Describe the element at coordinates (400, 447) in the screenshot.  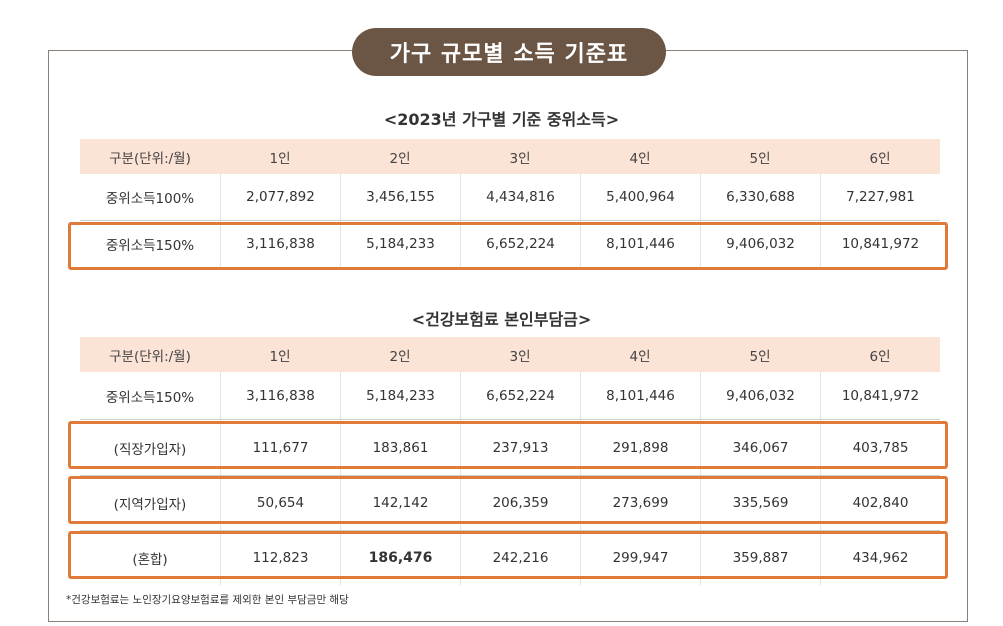
I see `table-cell: 183,861` at that location.